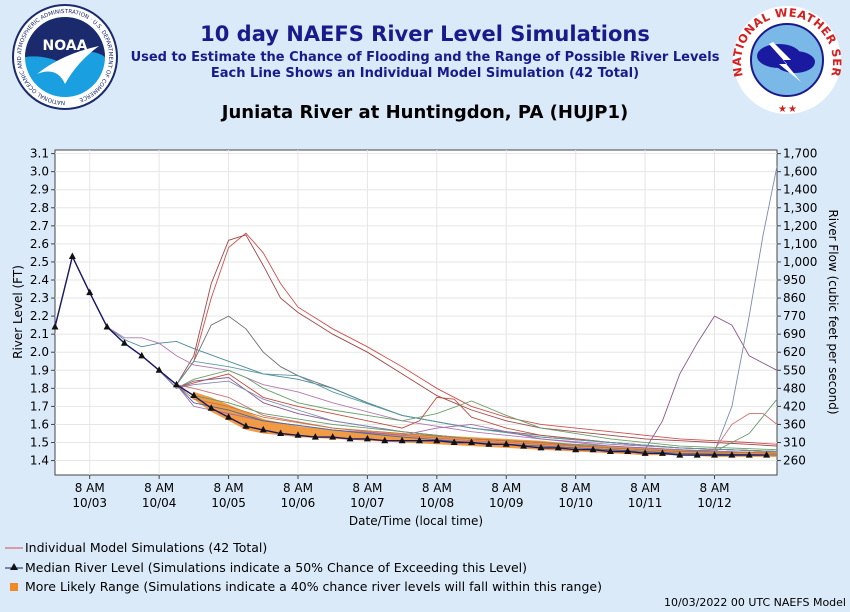 The width and height of the screenshot is (850, 612). I want to click on y-tick-label: 1.8, so click(39, 388).